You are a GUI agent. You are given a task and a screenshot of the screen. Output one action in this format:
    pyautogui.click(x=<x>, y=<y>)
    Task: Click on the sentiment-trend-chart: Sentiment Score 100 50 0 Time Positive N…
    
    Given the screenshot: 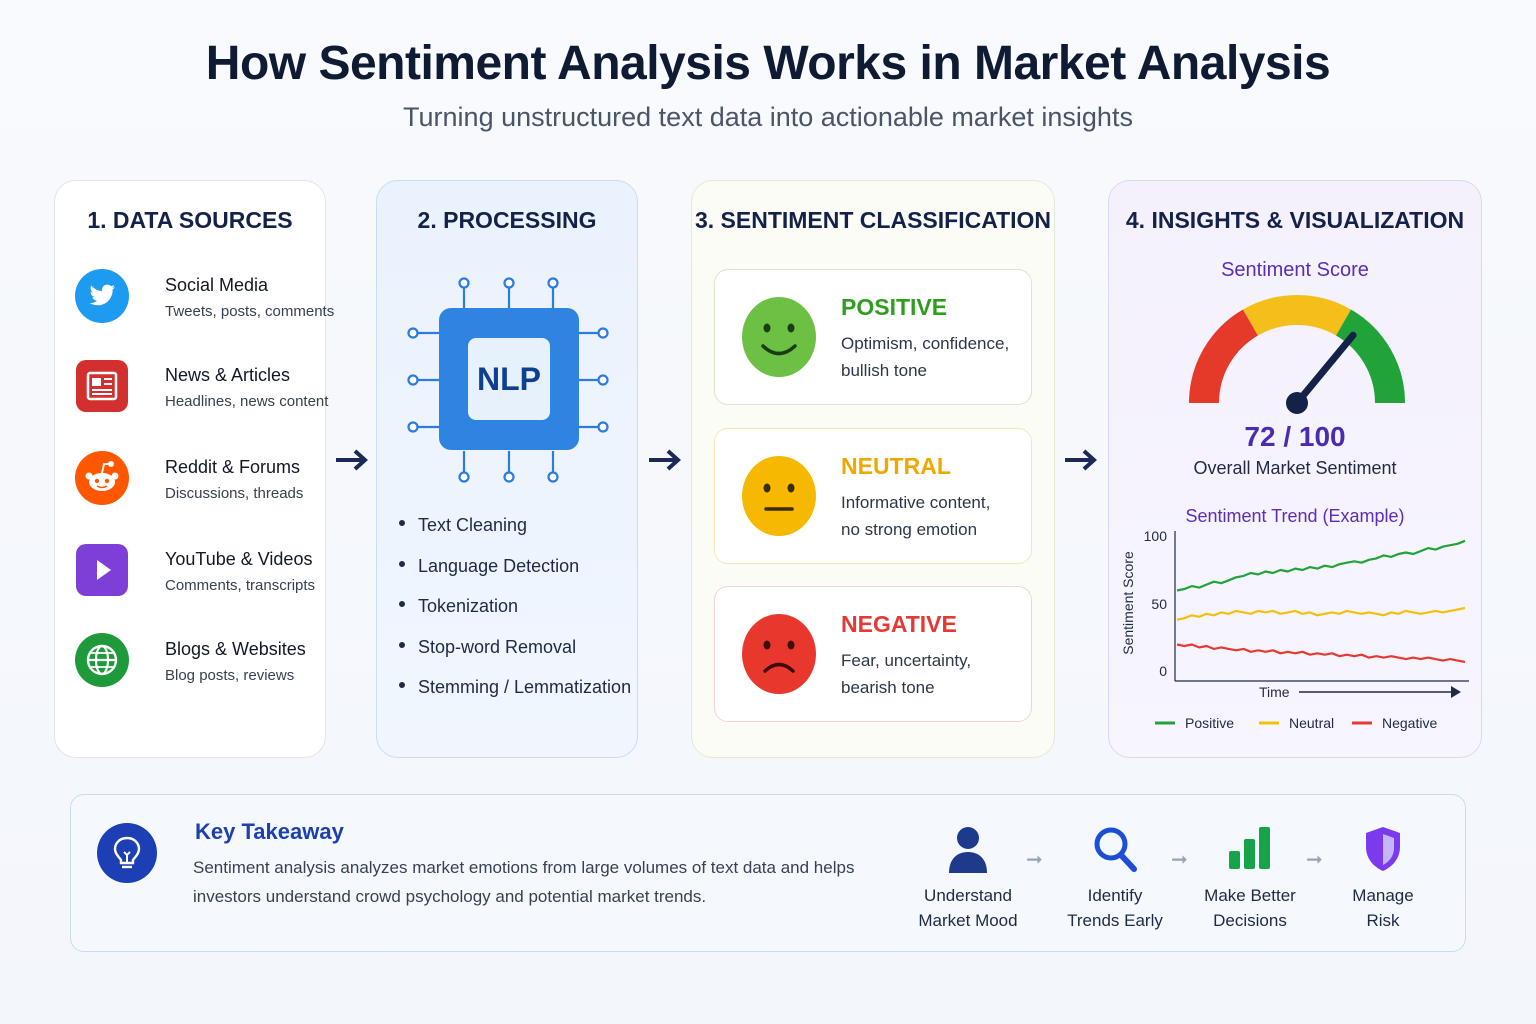 What is the action you would take?
    pyautogui.click(x=1294, y=629)
    